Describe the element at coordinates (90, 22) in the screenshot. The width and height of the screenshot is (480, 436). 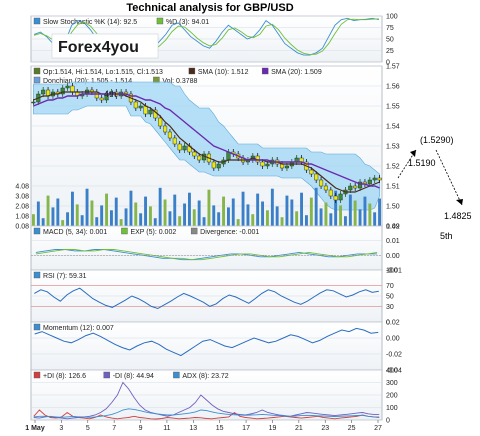
I see `stochastic-legend-label: Slow Stochastic %K (14): 92.5` at that location.